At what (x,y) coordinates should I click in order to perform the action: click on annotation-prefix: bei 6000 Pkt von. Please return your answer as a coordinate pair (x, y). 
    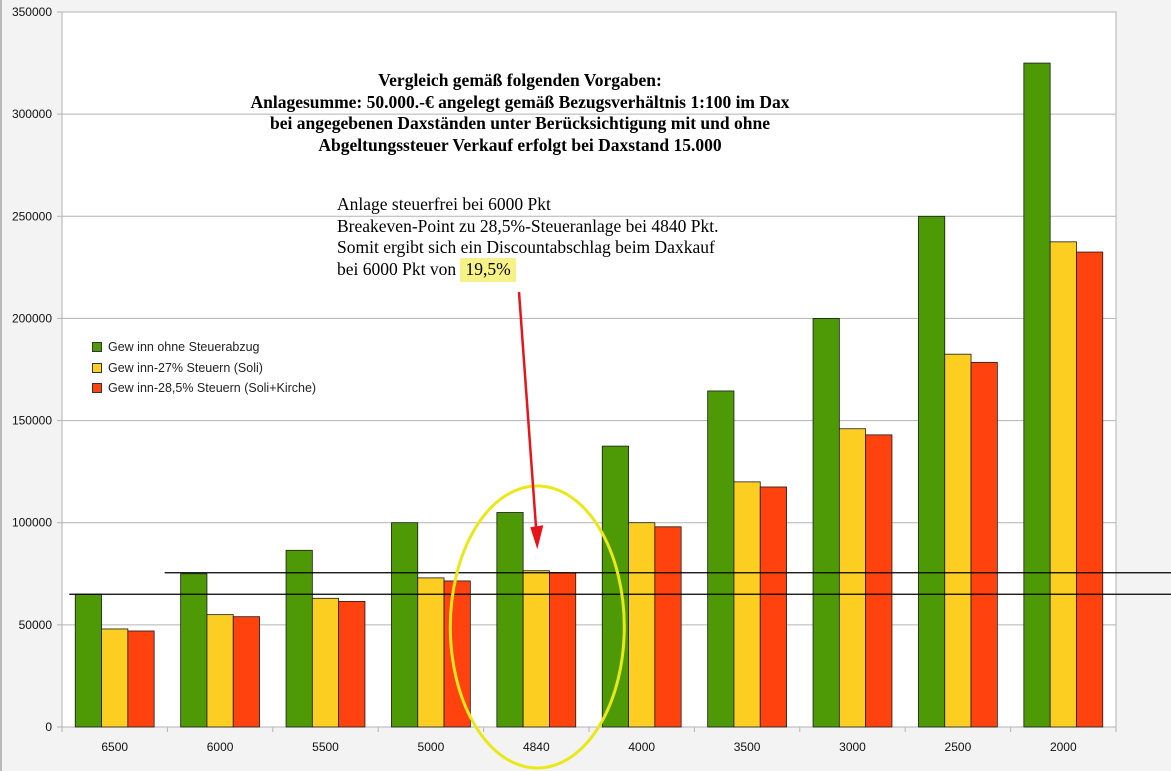
    Looking at the image, I should click on (399, 268).